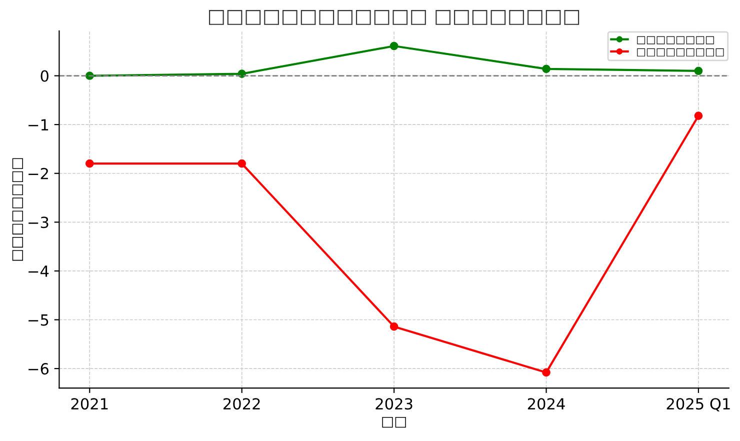  Describe the element at coordinates (38, 222) in the screenshot. I see `y-tick-label: −3` at that location.